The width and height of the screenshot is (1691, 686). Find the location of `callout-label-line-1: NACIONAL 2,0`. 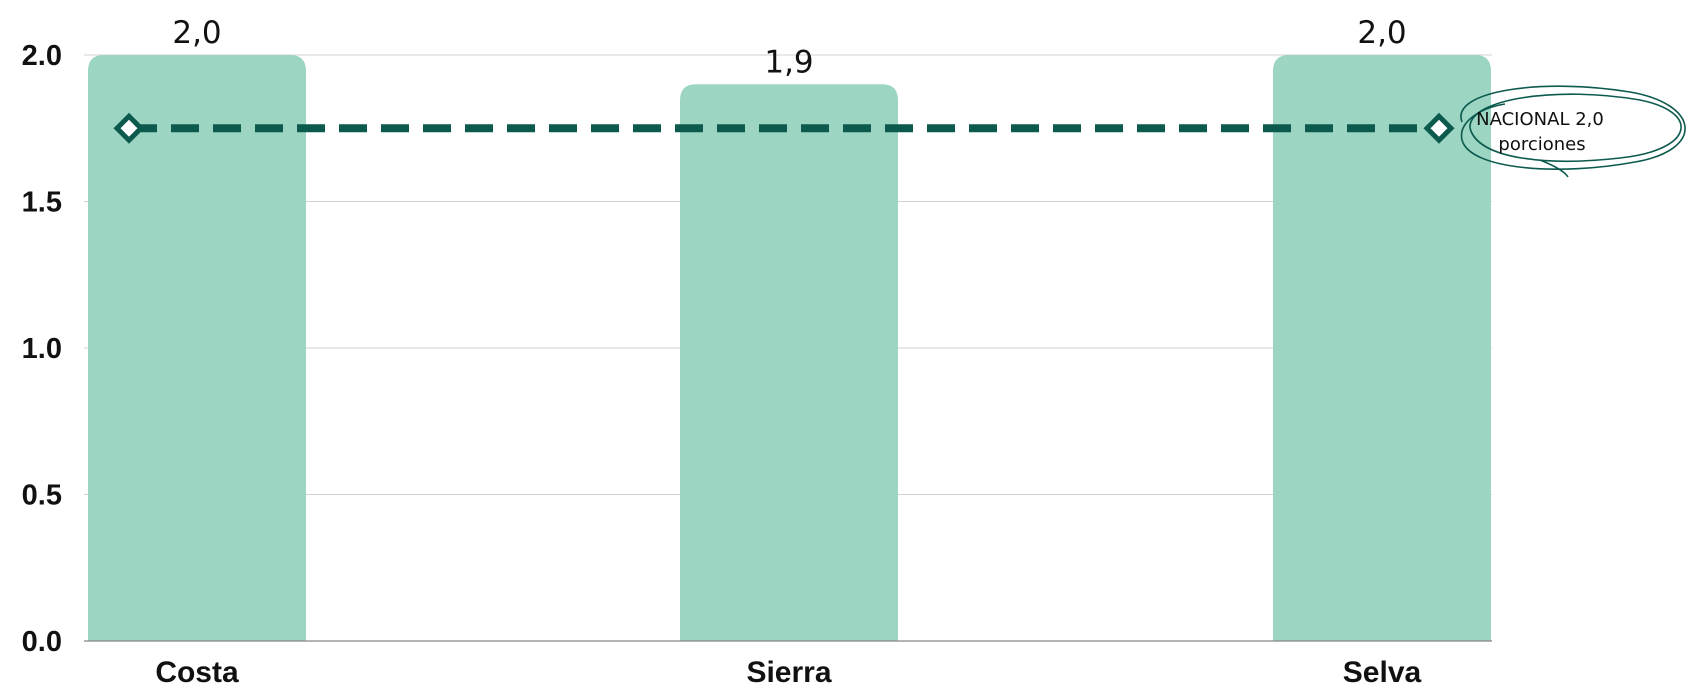

callout-label-line-1: NACIONAL 2,0 is located at coordinates (1540, 119).